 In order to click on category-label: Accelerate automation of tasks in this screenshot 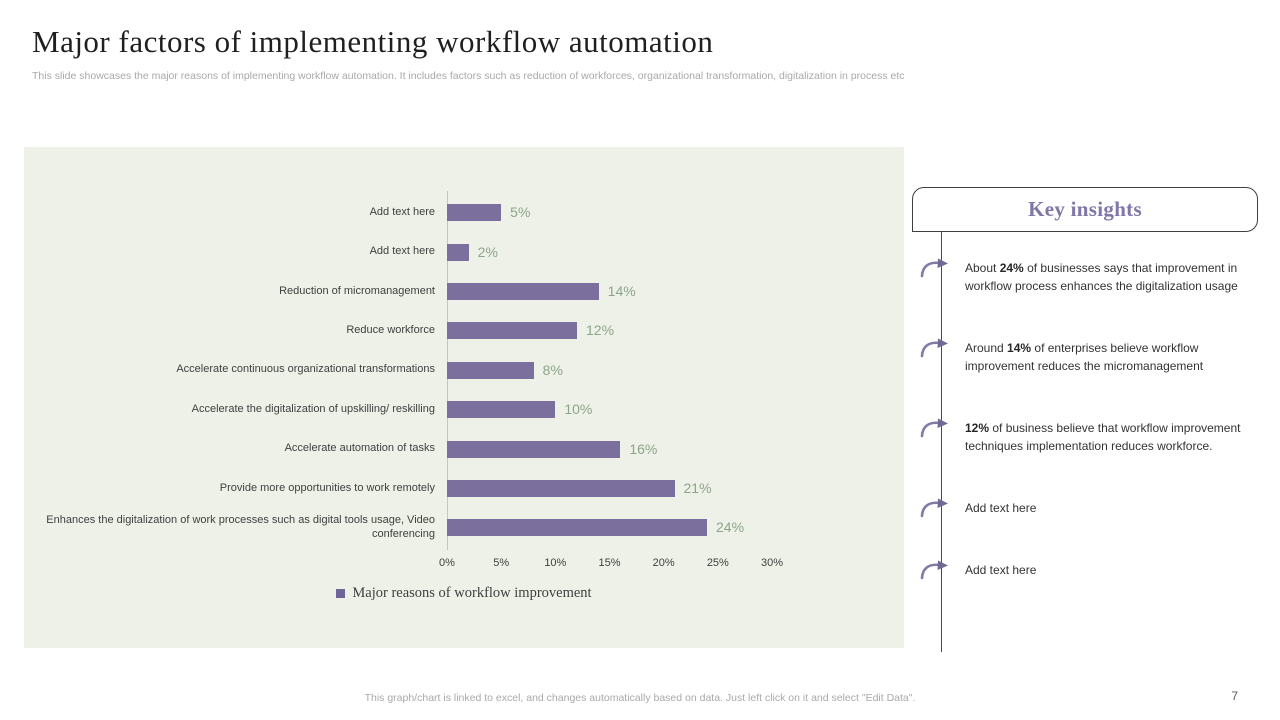, I will do `click(359, 448)`.